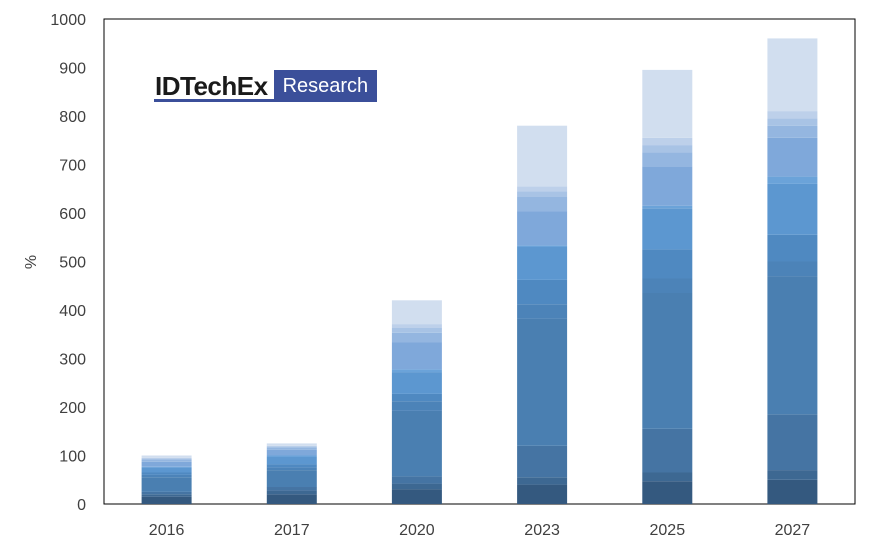 The height and width of the screenshot is (550, 893). Describe the element at coordinates (72, 214) in the screenshot. I see `y-tick-label-600: 600` at that location.